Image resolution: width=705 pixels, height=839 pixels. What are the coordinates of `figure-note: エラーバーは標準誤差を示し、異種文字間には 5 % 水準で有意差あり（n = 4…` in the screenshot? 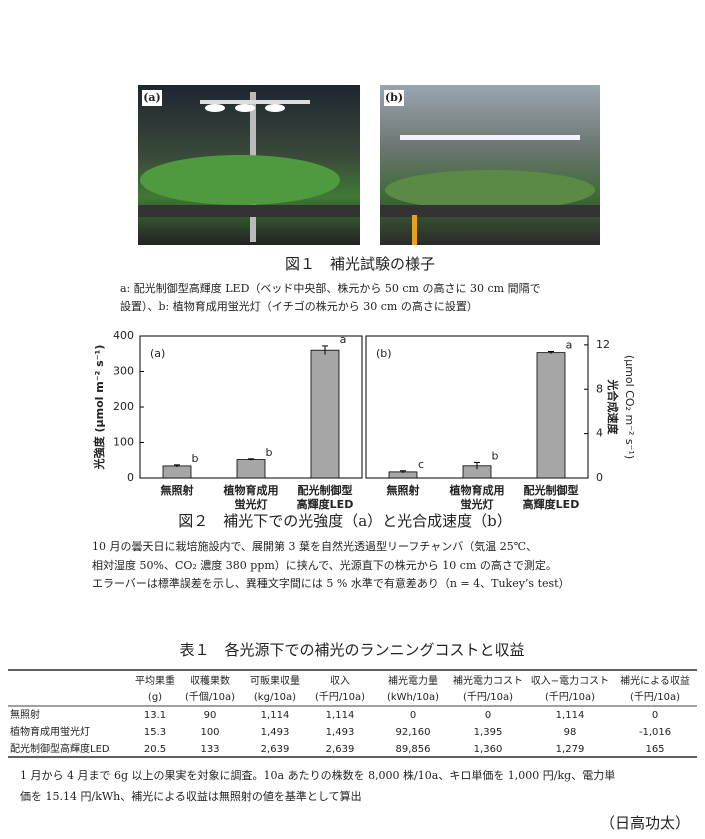 It's located at (331, 583).